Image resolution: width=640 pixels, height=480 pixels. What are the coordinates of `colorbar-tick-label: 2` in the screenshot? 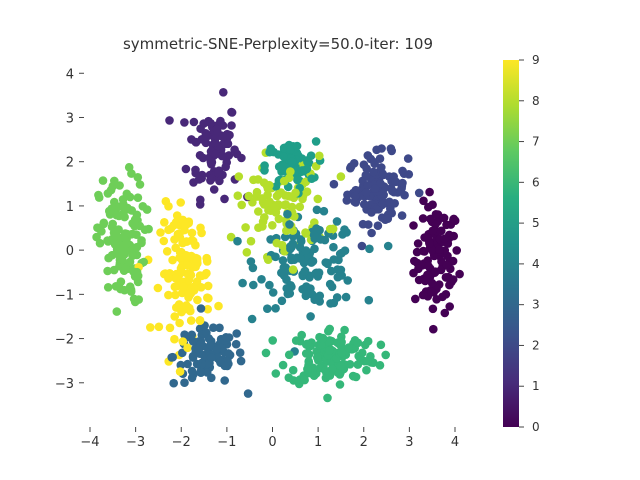 It's located at (536, 345).